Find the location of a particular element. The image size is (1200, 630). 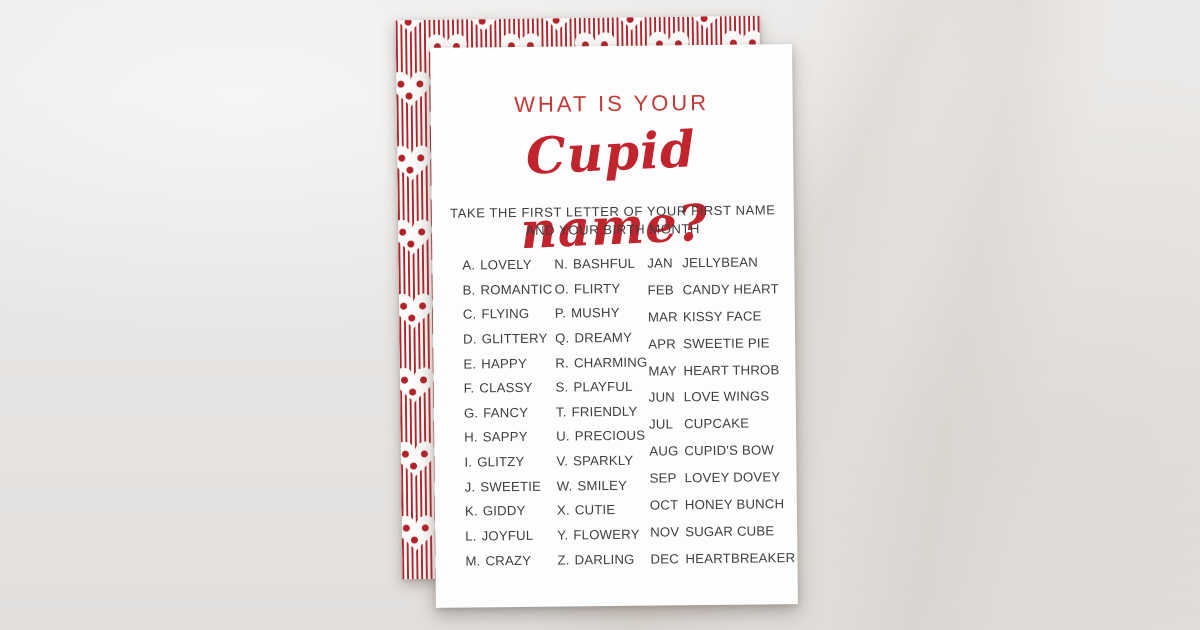

month-list-item: JAN JELLYBEAN is located at coordinates (719, 263).